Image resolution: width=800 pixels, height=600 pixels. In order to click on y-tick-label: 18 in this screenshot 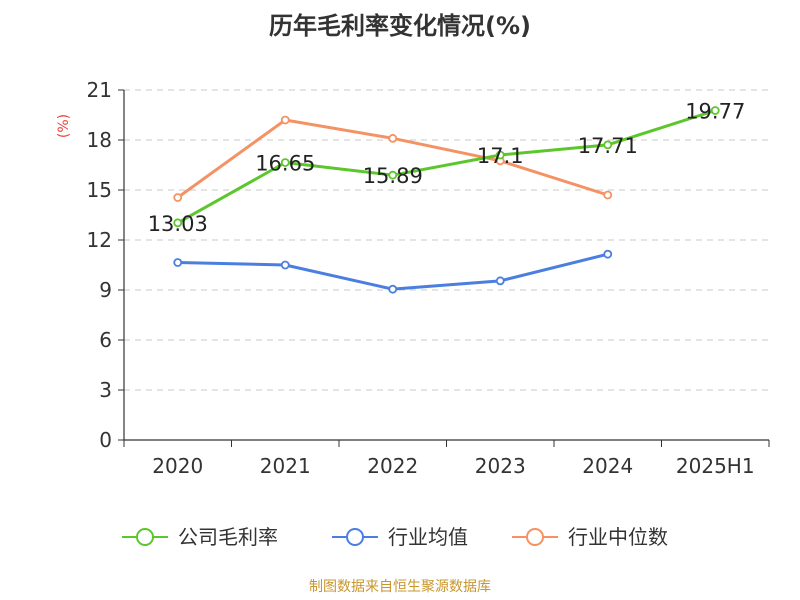, I will do `click(99, 140)`.